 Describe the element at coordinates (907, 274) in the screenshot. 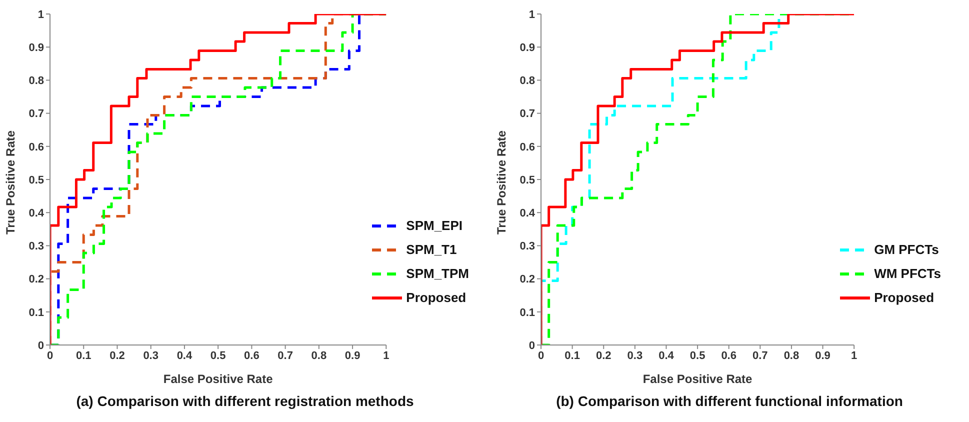

I see `legend-label: WM PFCTs` at that location.